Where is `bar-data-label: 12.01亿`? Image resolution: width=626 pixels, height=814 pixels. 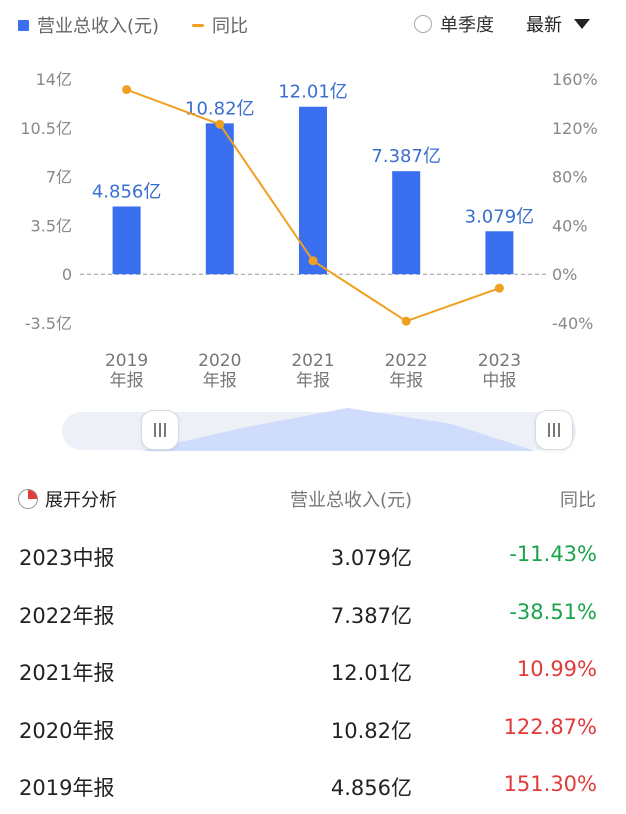
bar-data-label: 12.01亿 is located at coordinates (313, 92).